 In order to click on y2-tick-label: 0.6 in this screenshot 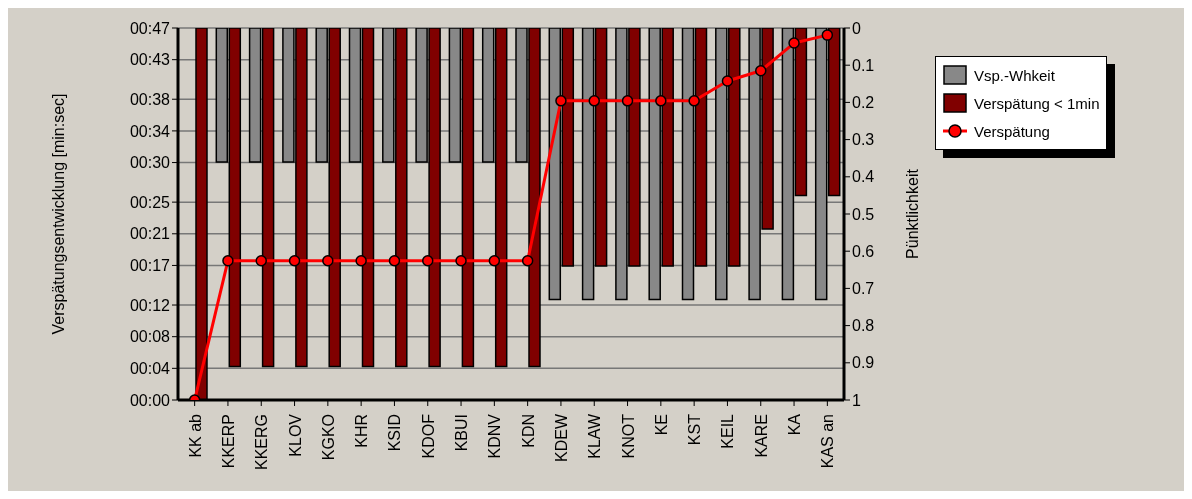, I will do `click(863, 251)`.